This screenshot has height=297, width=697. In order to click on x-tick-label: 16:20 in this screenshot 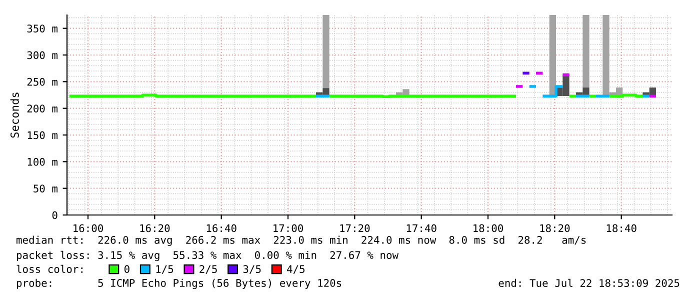, I will do `click(155, 228)`.